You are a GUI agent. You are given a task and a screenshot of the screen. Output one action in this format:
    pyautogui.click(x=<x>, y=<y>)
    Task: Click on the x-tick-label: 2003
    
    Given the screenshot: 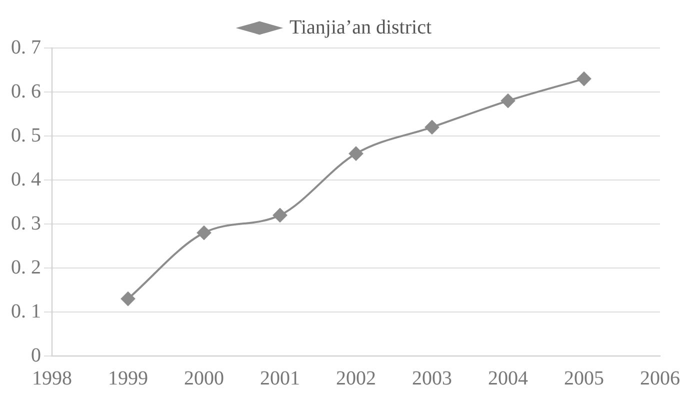 What is the action you would take?
    pyautogui.click(x=432, y=378)
    